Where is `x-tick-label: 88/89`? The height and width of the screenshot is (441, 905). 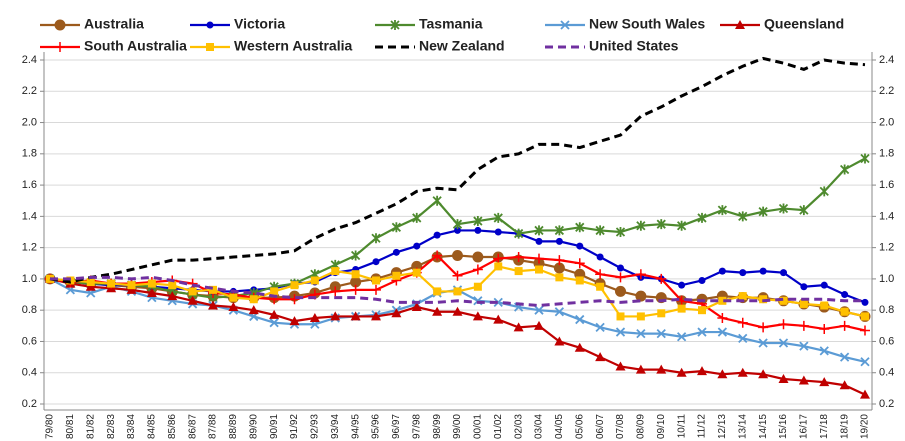 x-tick-label: 88/89 is located at coordinates (233, 426).